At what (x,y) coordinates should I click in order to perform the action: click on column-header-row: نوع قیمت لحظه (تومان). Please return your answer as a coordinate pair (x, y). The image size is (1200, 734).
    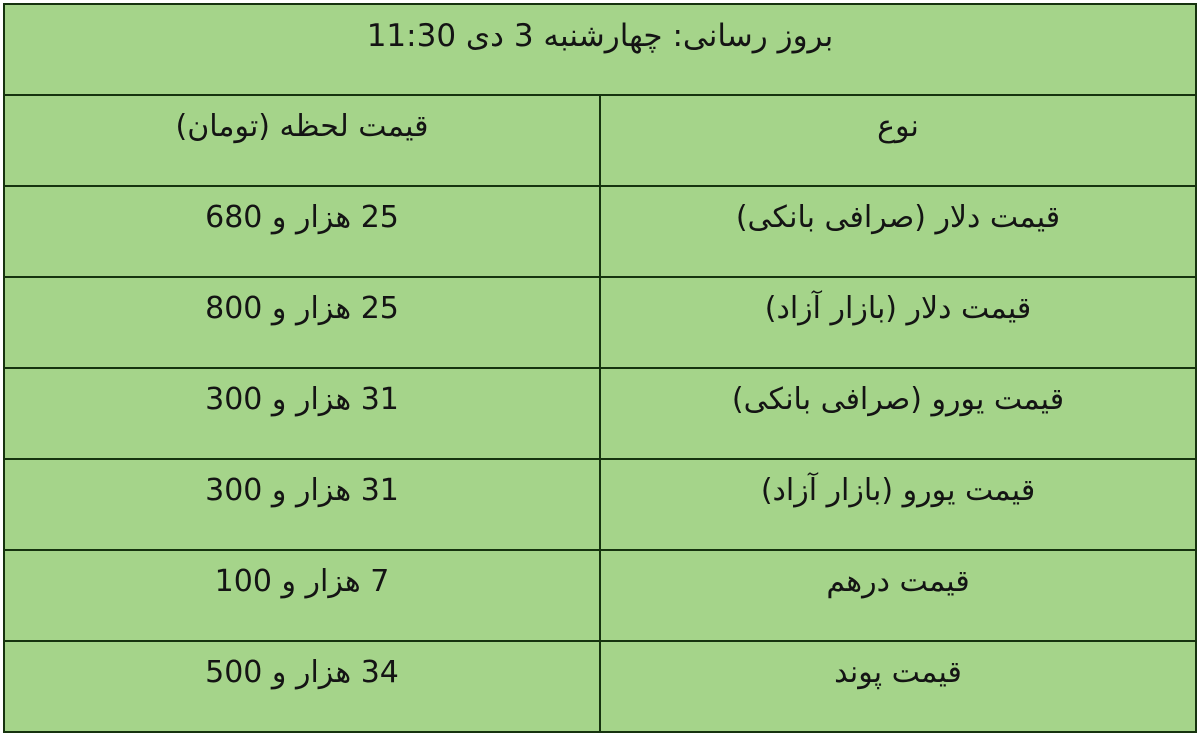
    Looking at the image, I should click on (600, 140).